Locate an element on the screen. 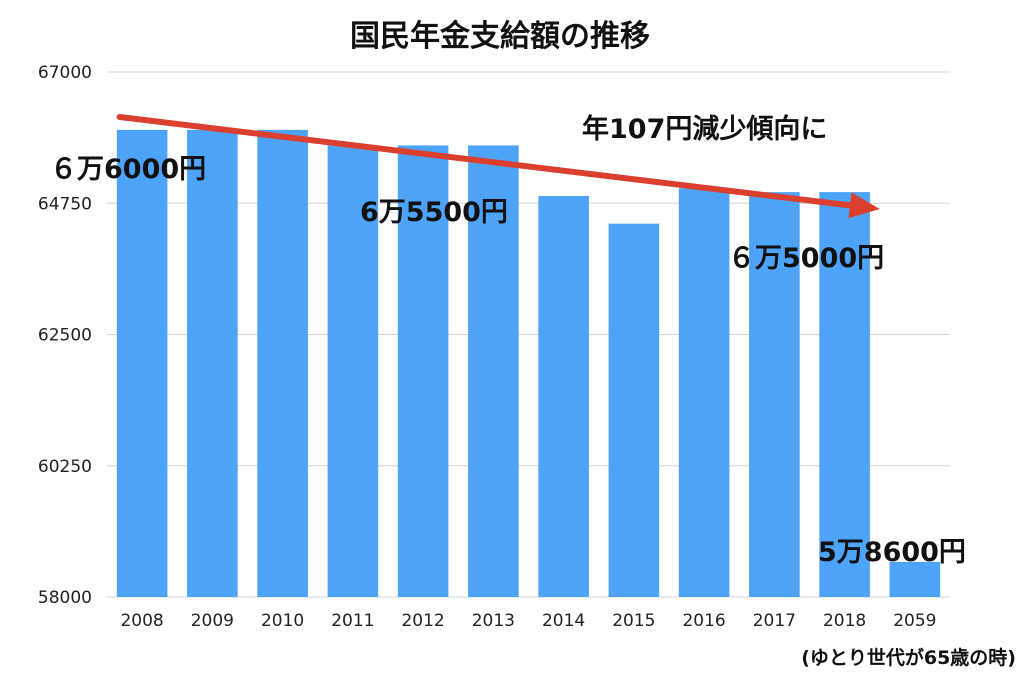 This screenshot has width=1024, height=673. bar-2015 is located at coordinates (634, 410).